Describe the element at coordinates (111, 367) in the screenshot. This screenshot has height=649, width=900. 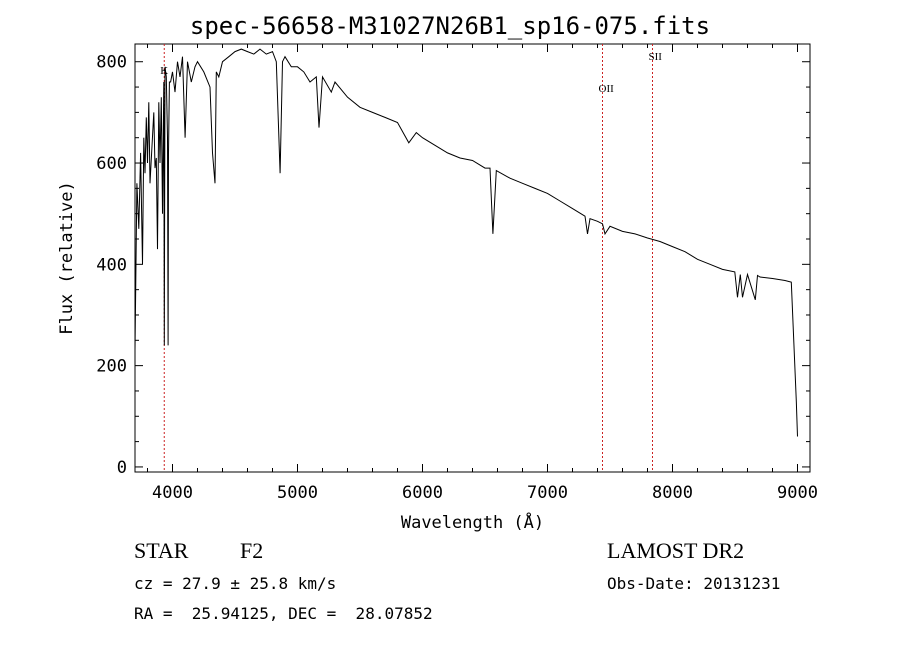
I see `y-tick-label: 200` at that location.